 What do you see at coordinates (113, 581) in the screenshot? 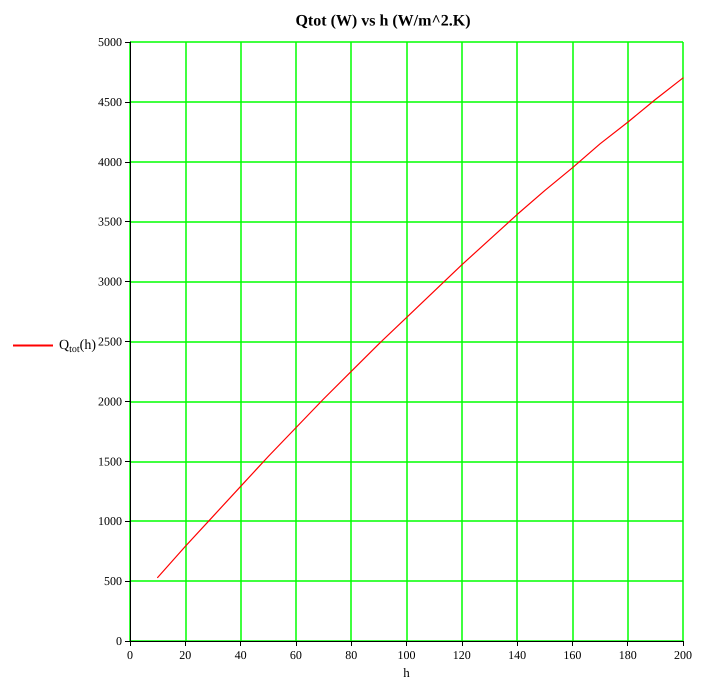
I see `y-tick-label: 500` at bounding box center [113, 581].